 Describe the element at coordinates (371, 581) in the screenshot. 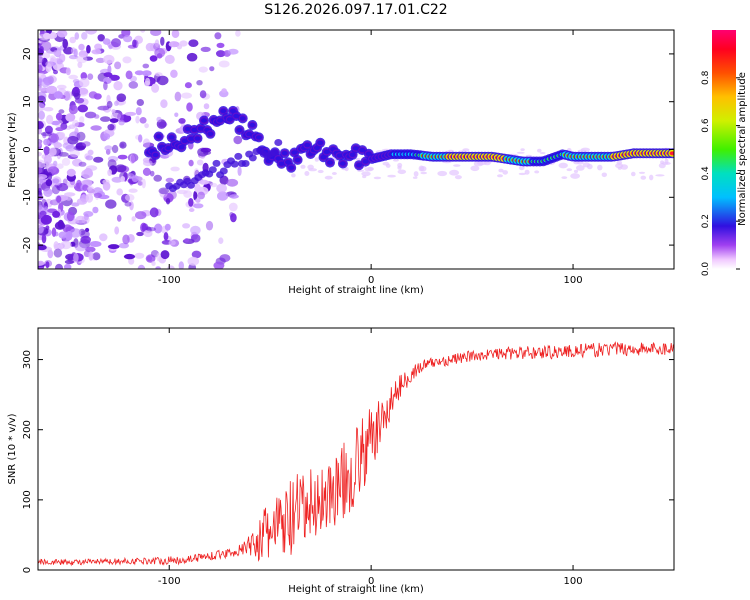

I see `snr-x-tick-label: 0` at that location.